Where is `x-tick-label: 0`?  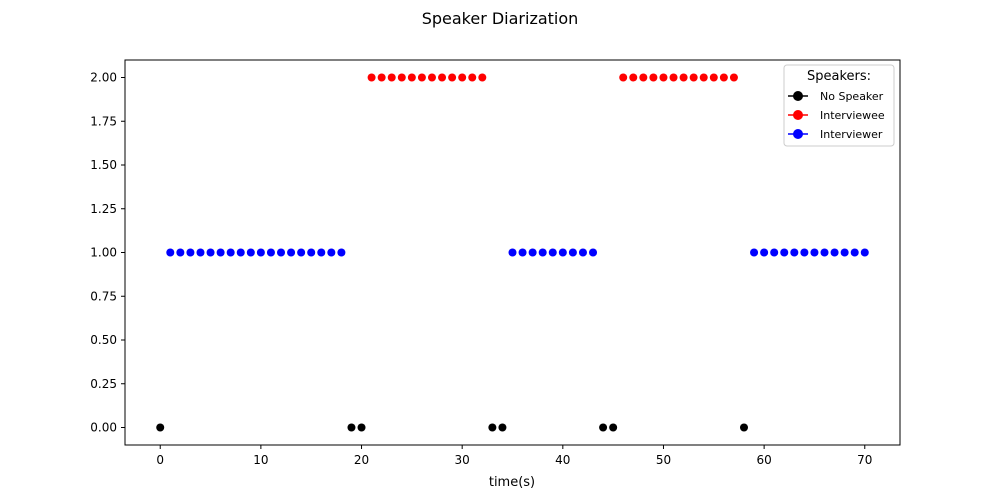 x-tick-label: 0 is located at coordinates (160, 460).